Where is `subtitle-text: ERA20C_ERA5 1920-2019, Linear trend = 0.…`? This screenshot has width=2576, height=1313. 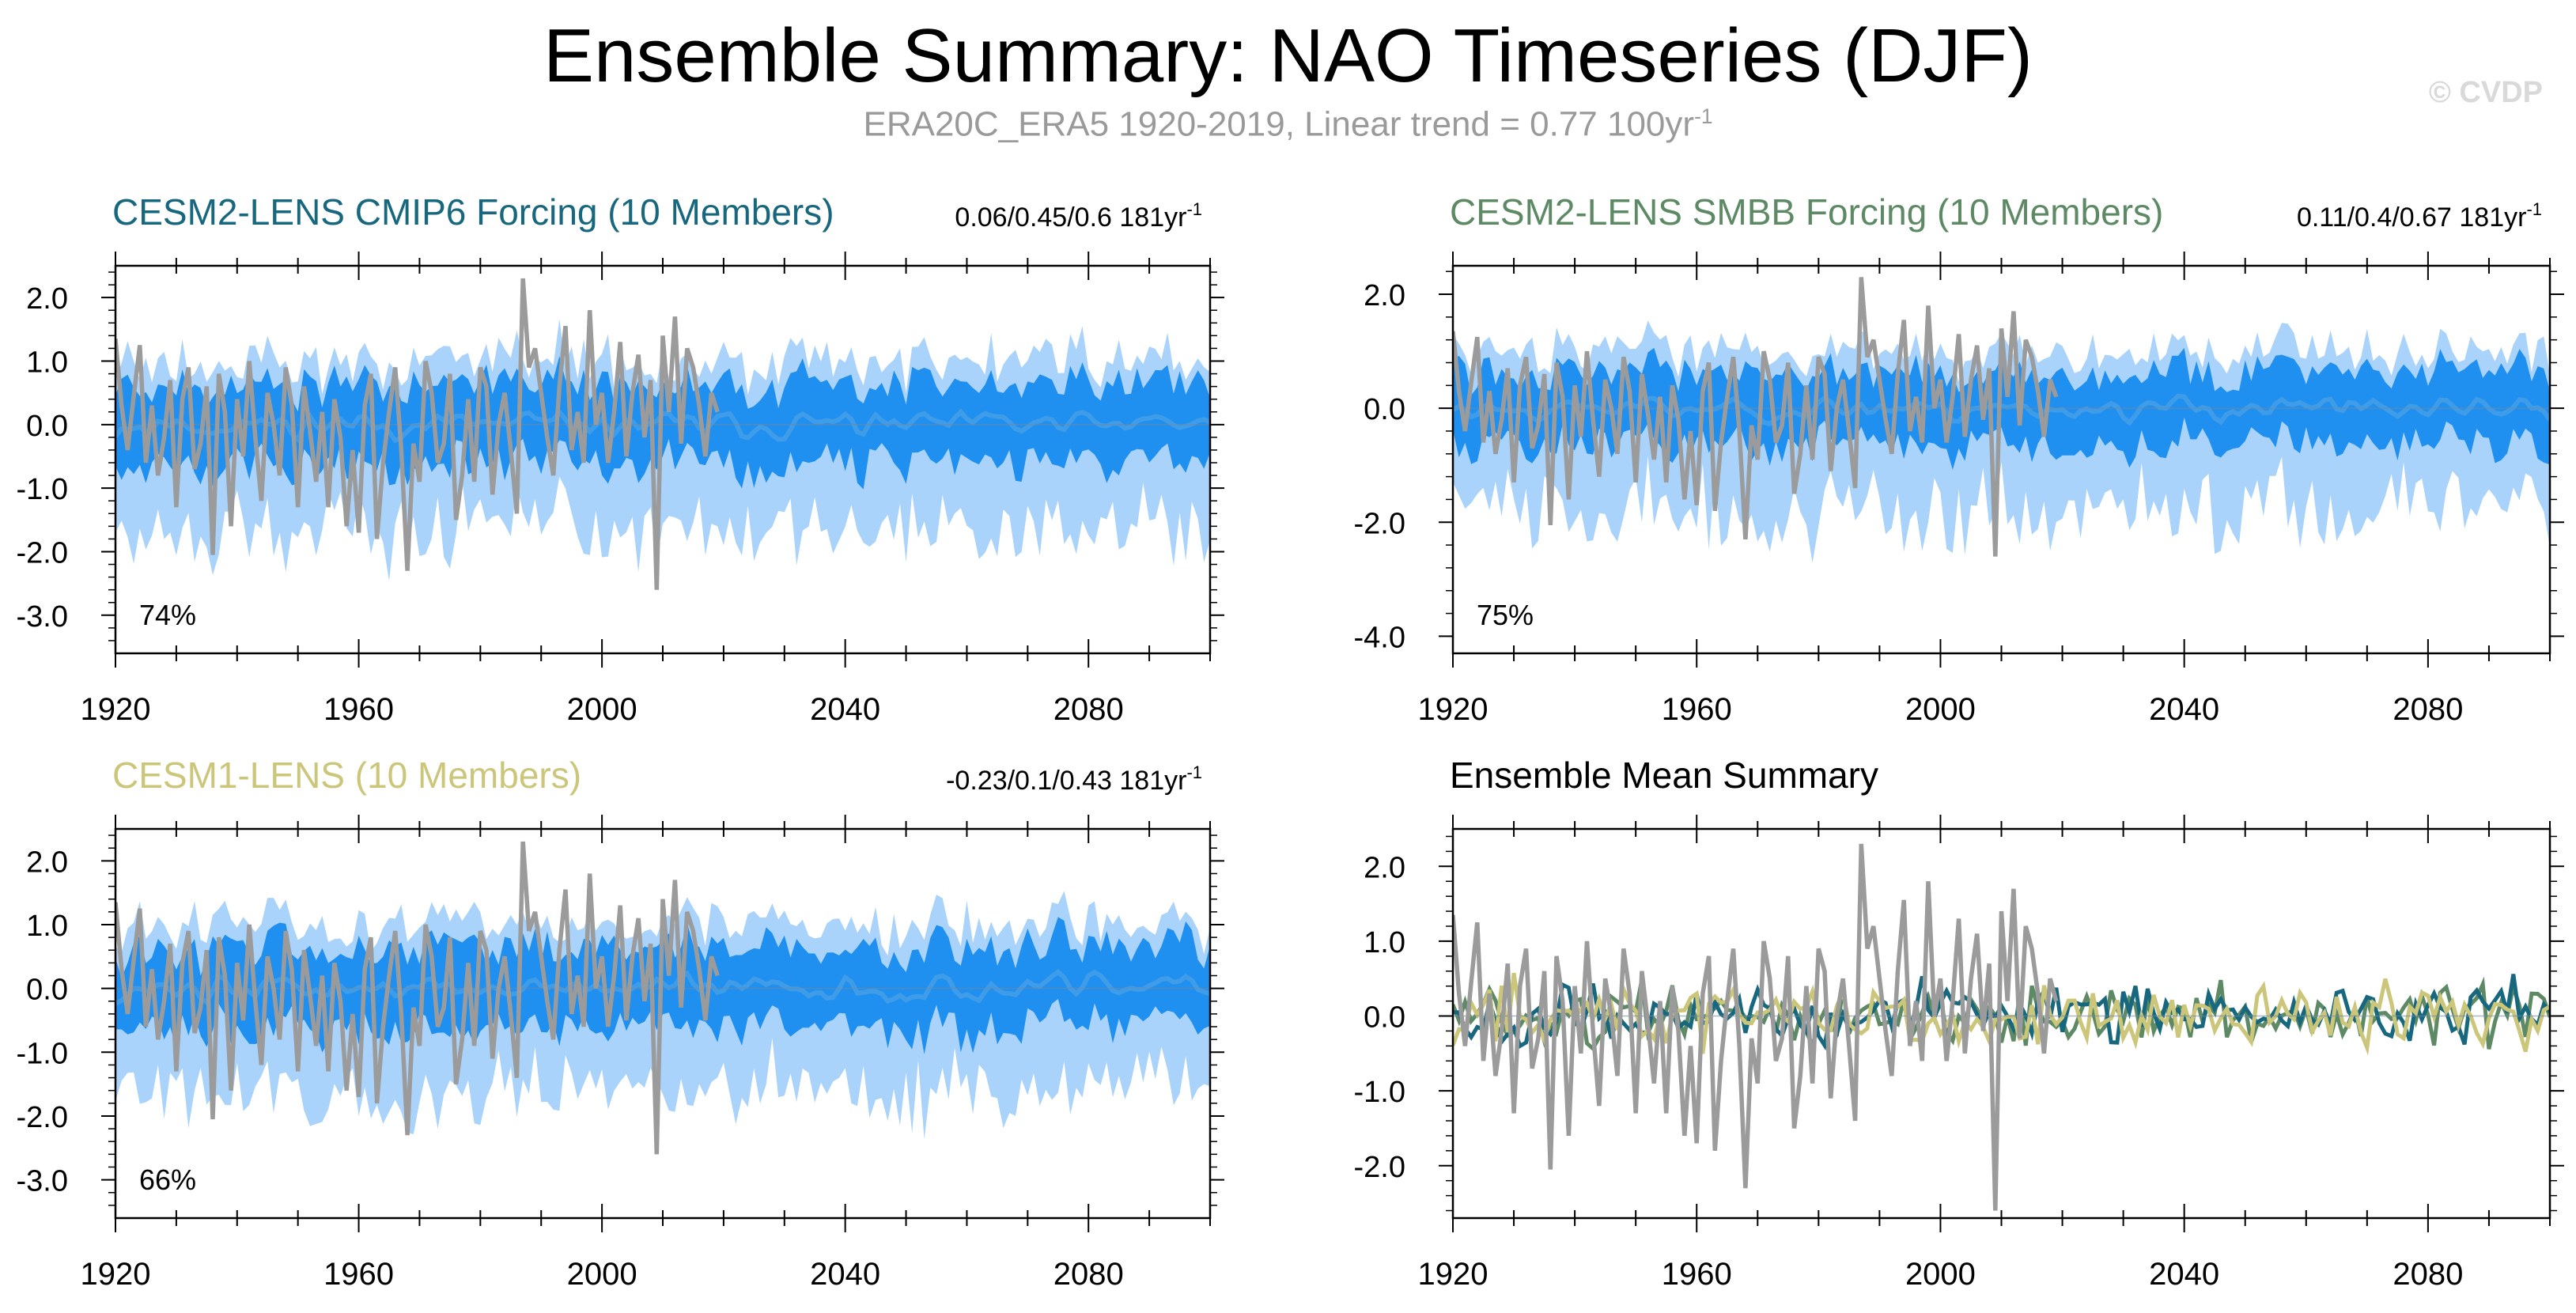 subtitle-text: ERA20C_ERA5 1920-2019, Linear trend = 0.… is located at coordinates (1279, 124).